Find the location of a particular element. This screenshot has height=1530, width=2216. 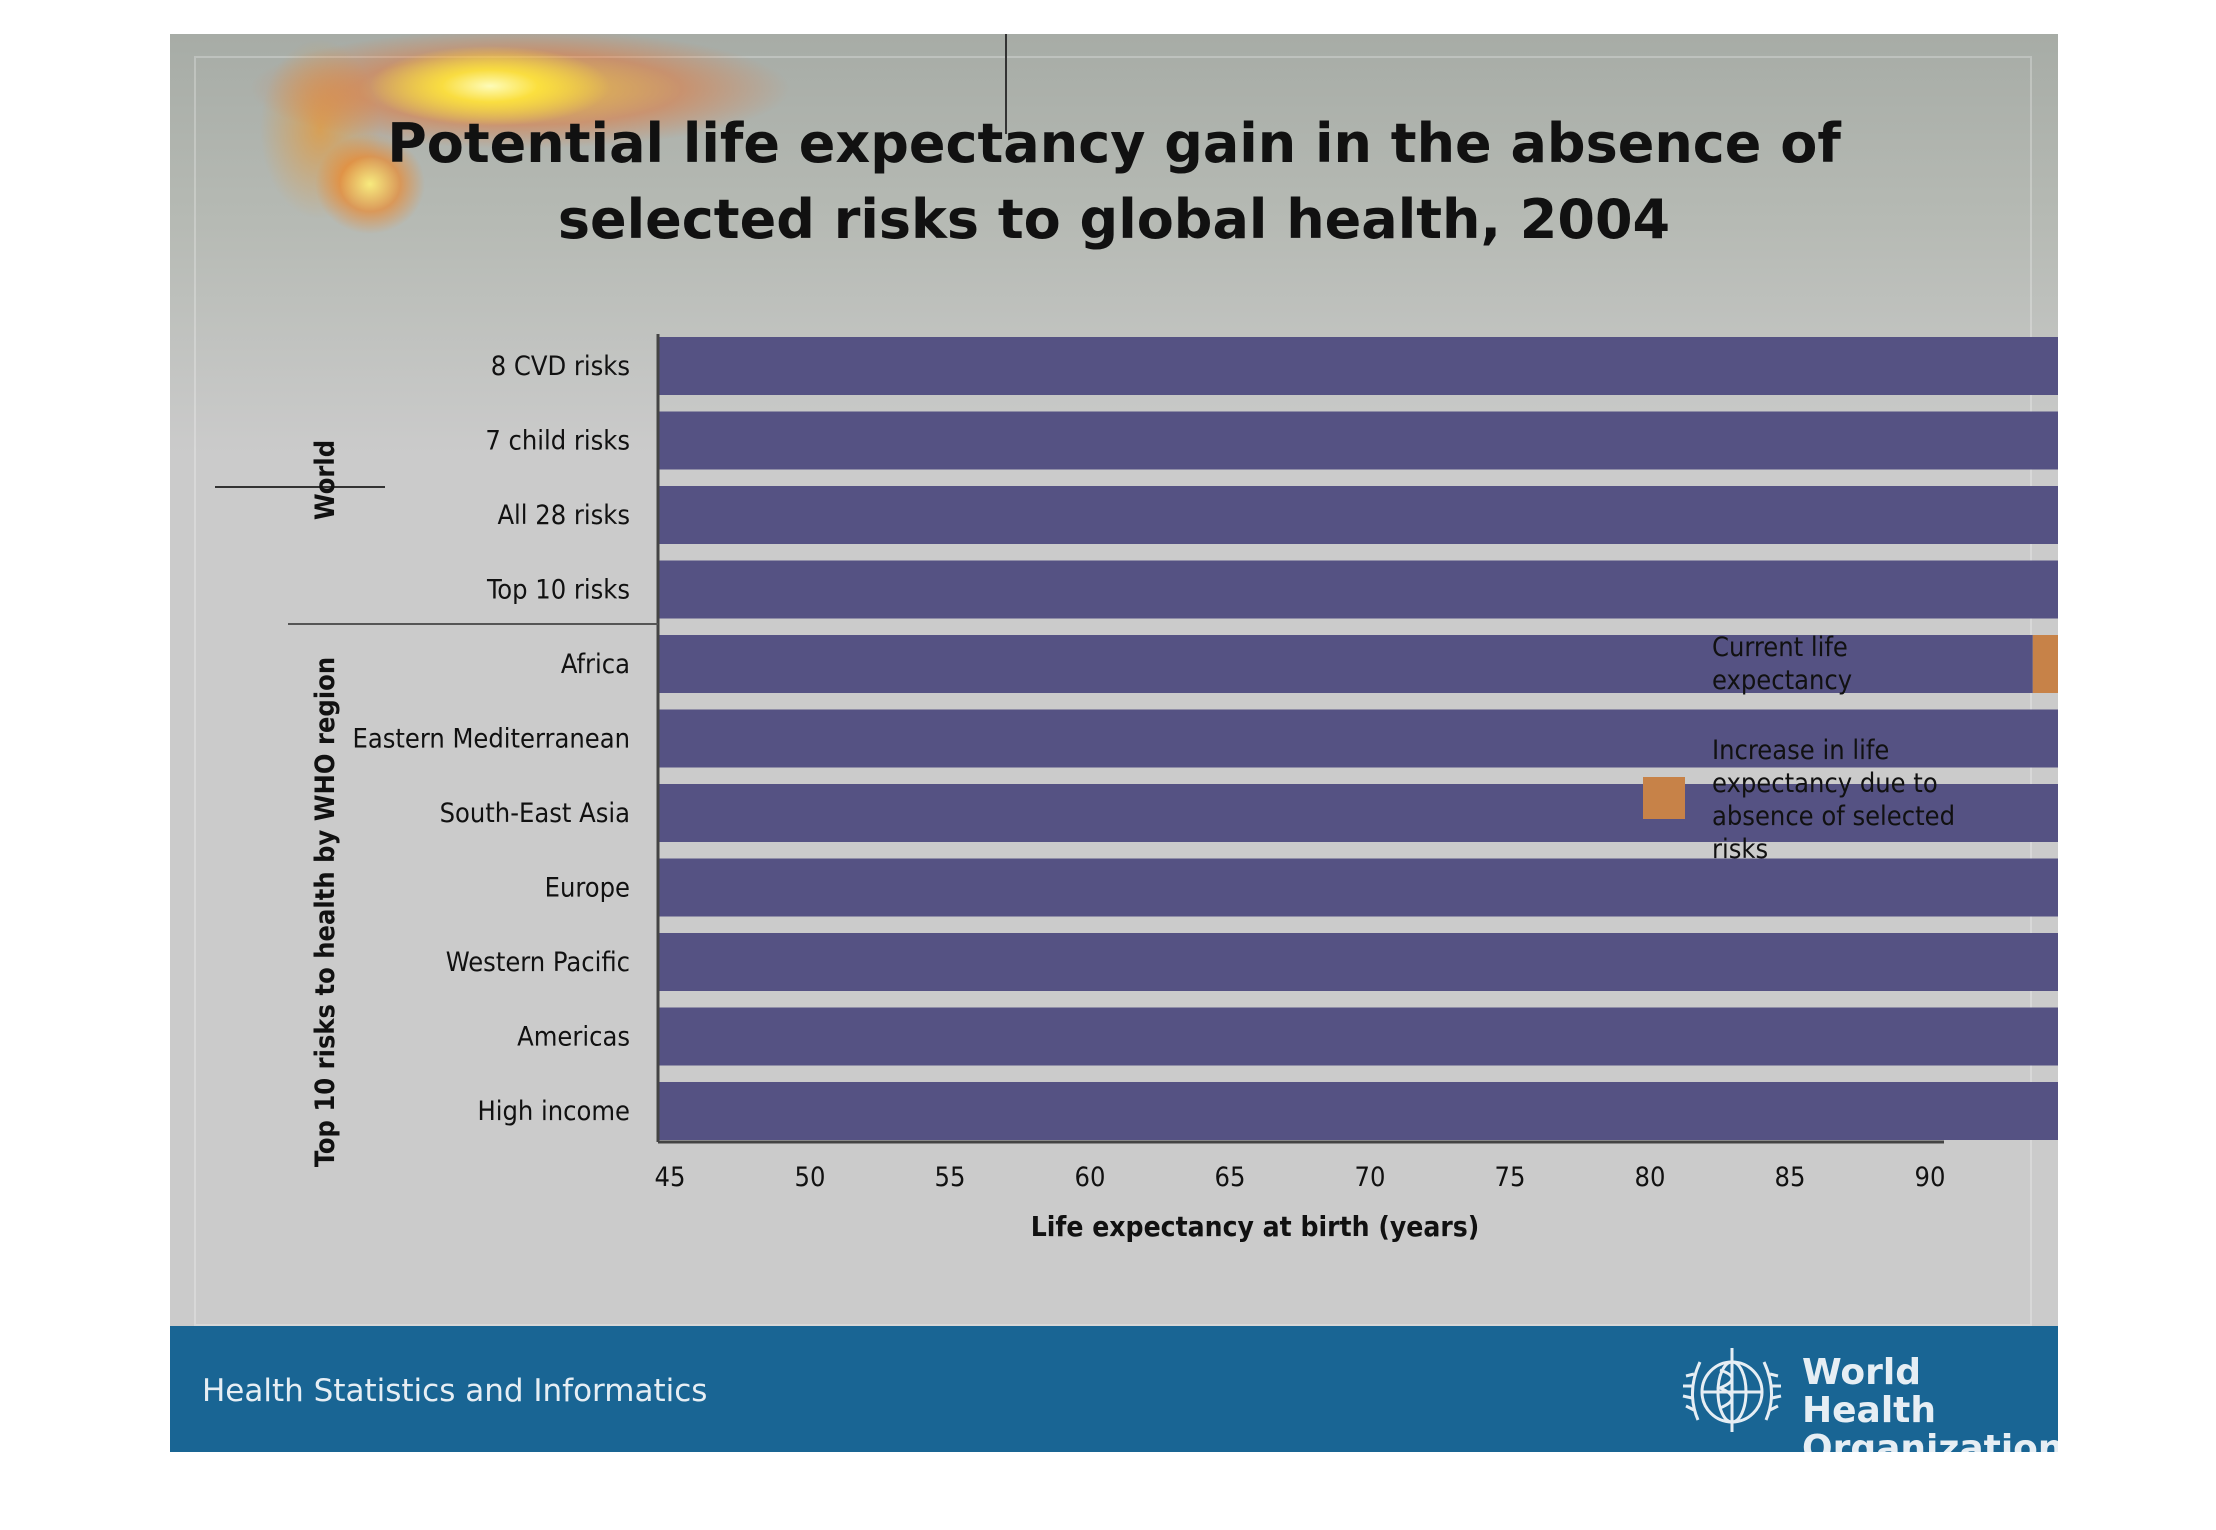

who-emblem-icon is located at coordinates (1732, 1390).